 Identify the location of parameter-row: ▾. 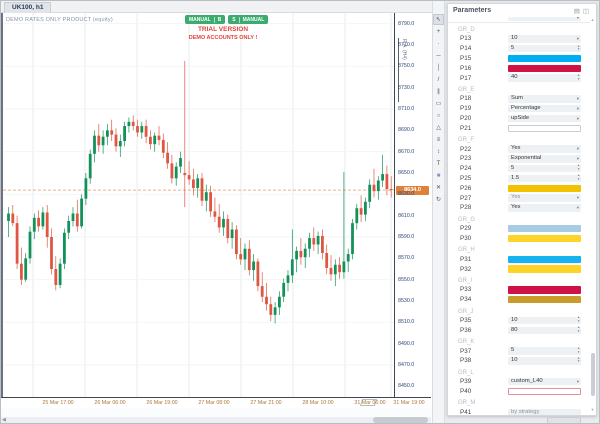
(519, 20).